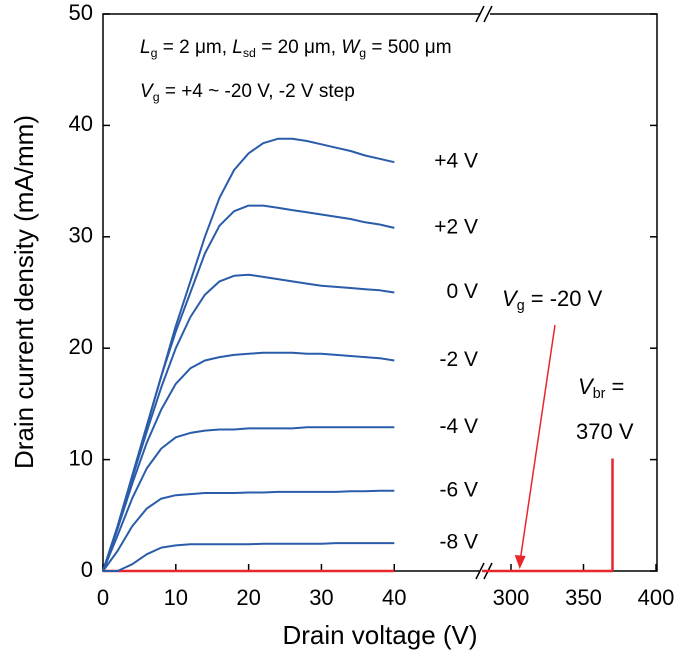 This screenshot has width=685, height=663. I want to click on y-tick-label: 30, so click(81, 235).